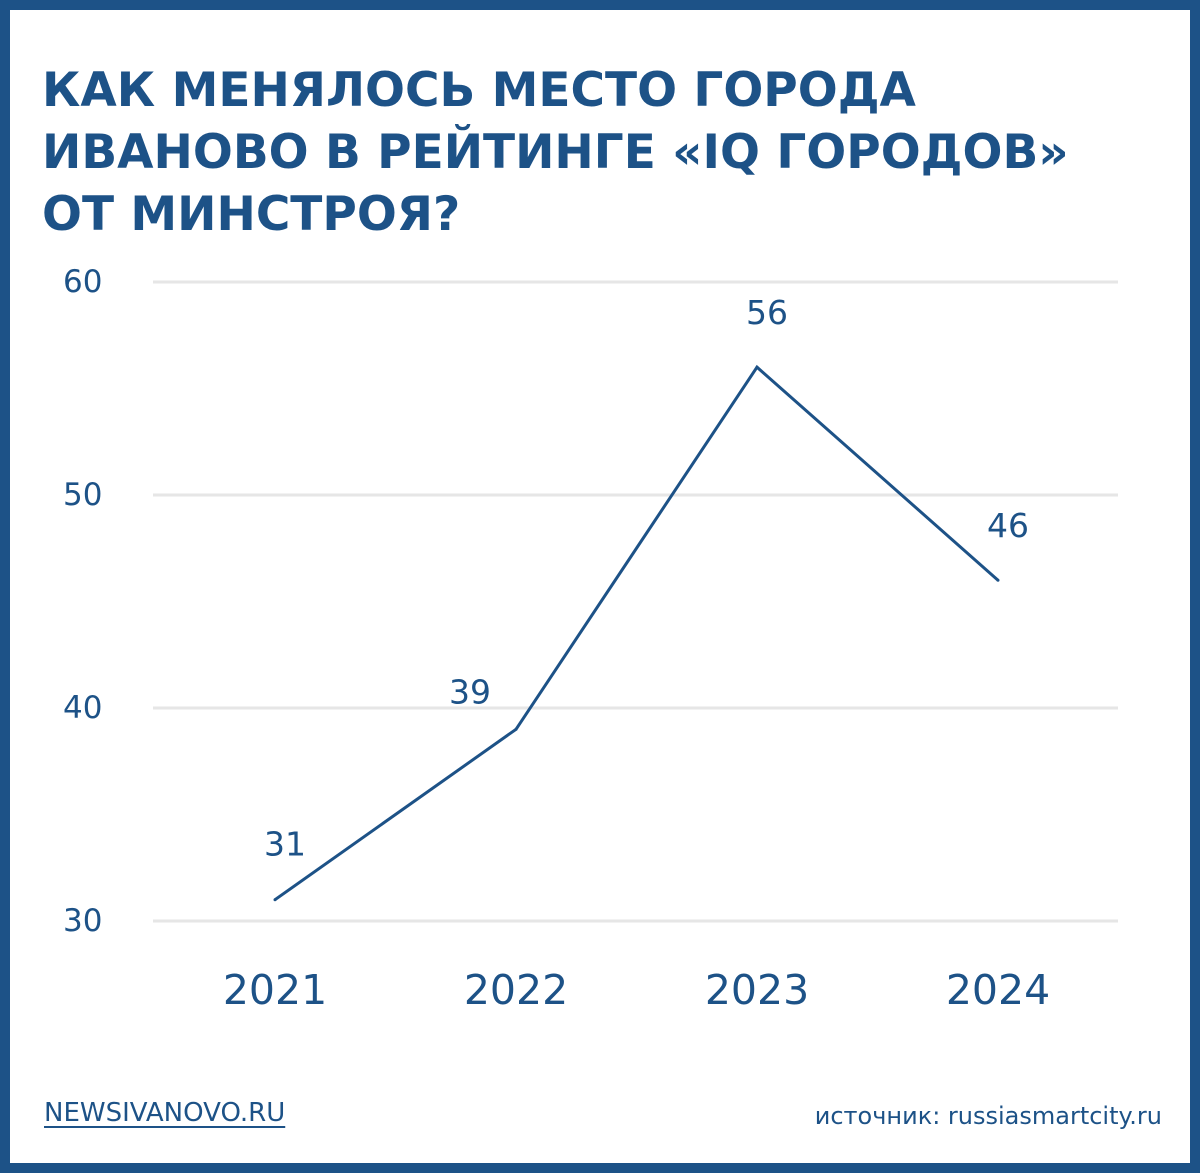 The image size is (1200, 1173). What do you see at coordinates (636, 990) in the screenshot?
I see `x-axis-ticks: 2021 2022 2023 2024` at bounding box center [636, 990].